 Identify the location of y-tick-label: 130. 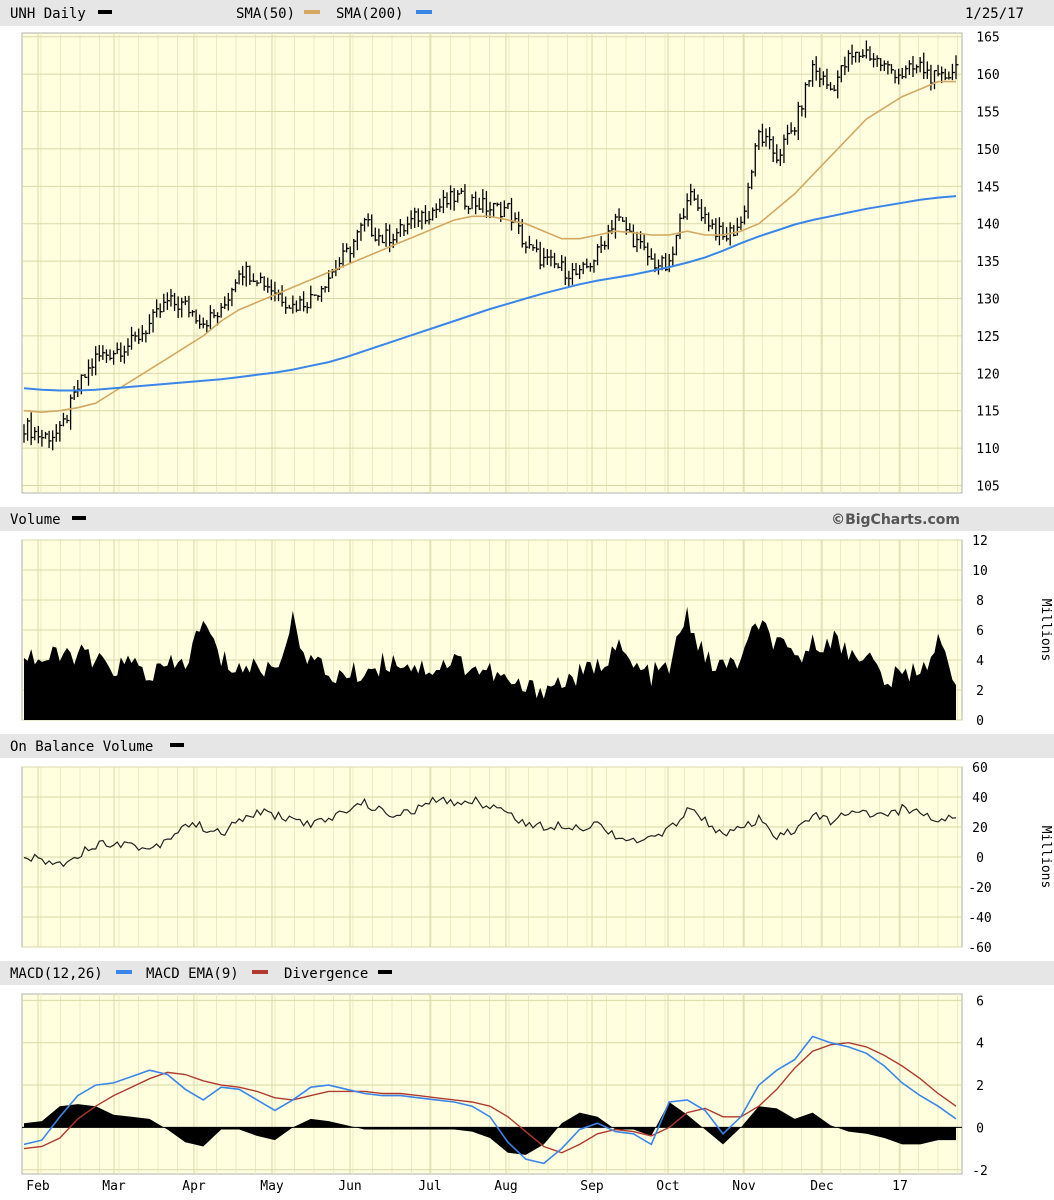
(987, 300).